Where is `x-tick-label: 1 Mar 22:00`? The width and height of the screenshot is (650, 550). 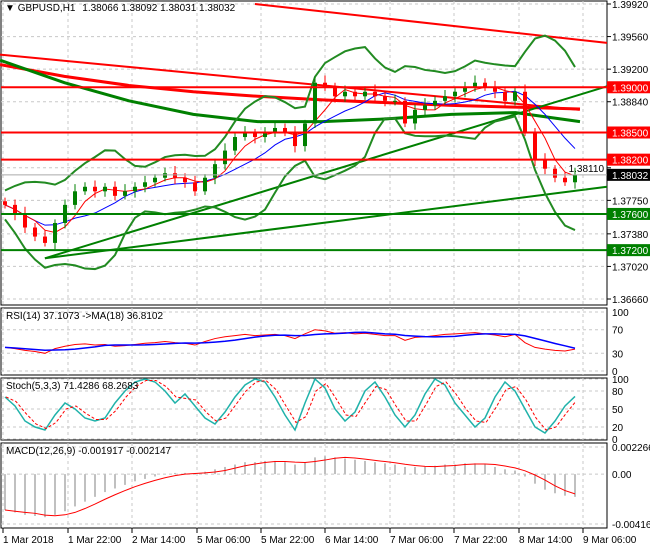 x-tick-label: 1 Mar 22:00 is located at coordinates (95, 540).